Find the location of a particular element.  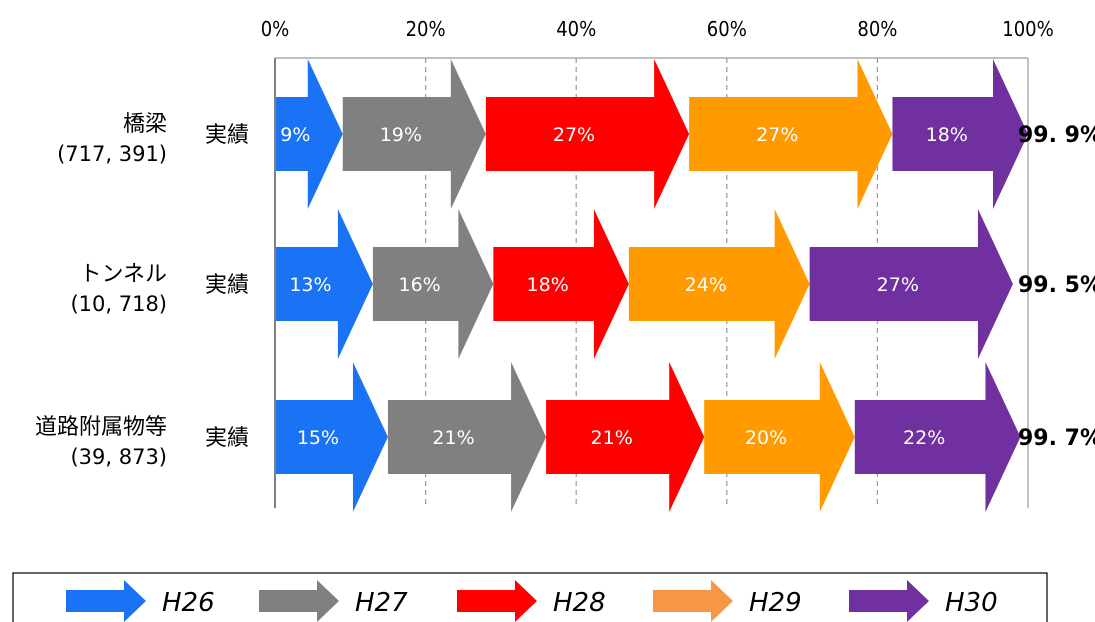

legend-arrow-h27 is located at coordinates (299, 601).